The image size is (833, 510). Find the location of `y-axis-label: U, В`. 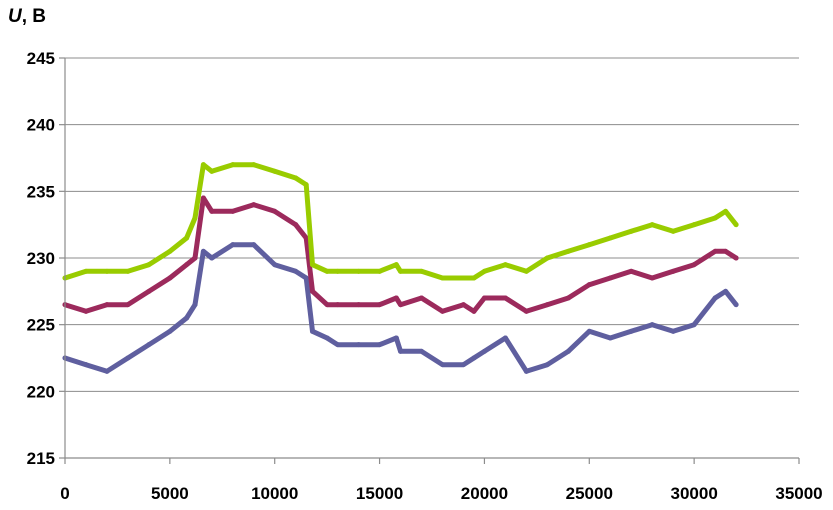

y-axis-label: U, В is located at coordinates (27, 17).